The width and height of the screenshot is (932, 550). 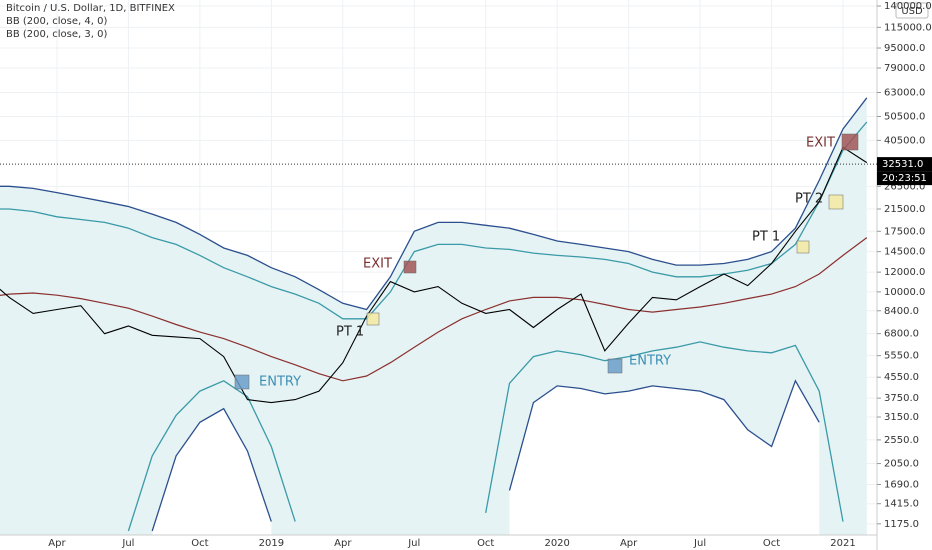 I want to click on y-tick-label: 79000.0, so click(x=904, y=68).